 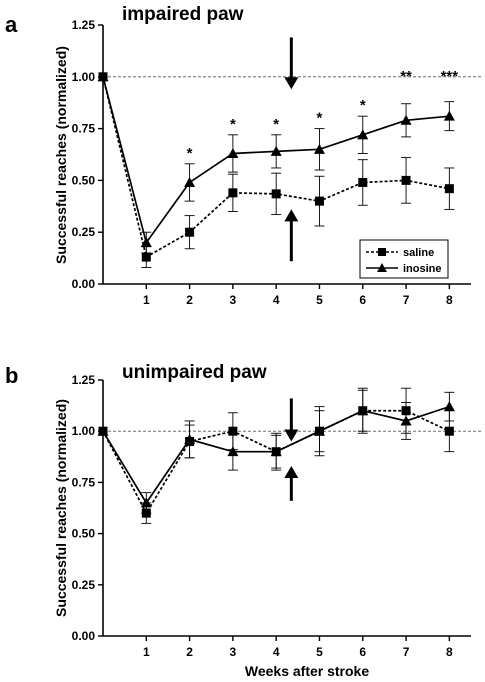 I want to click on significance-marker: **, so click(x=406, y=76).